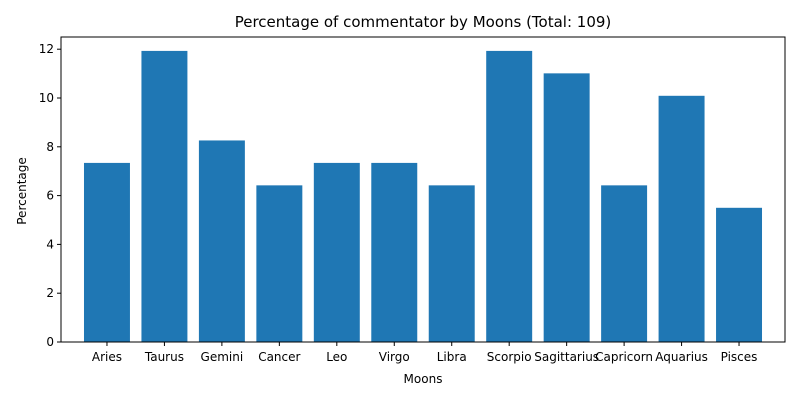  What do you see at coordinates (50, 244) in the screenshot?
I see `y-tick-label: 4` at bounding box center [50, 244].